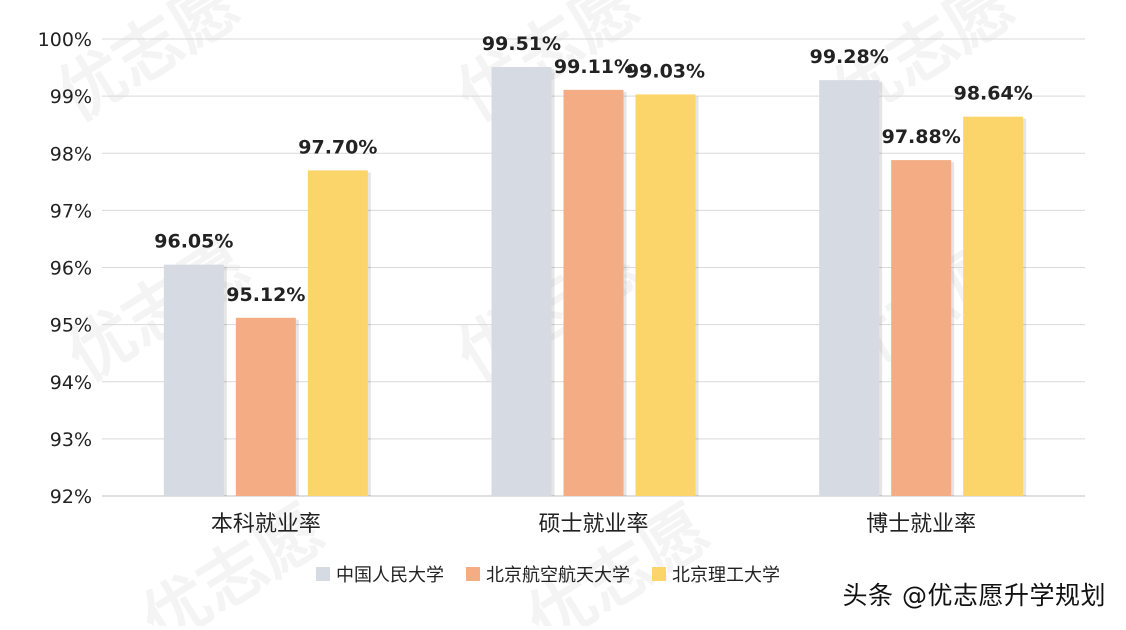 The image size is (1126, 630). Describe the element at coordinates (726, 575) in the screenshot. I see `legend-label: 北京理工大学` at that location.